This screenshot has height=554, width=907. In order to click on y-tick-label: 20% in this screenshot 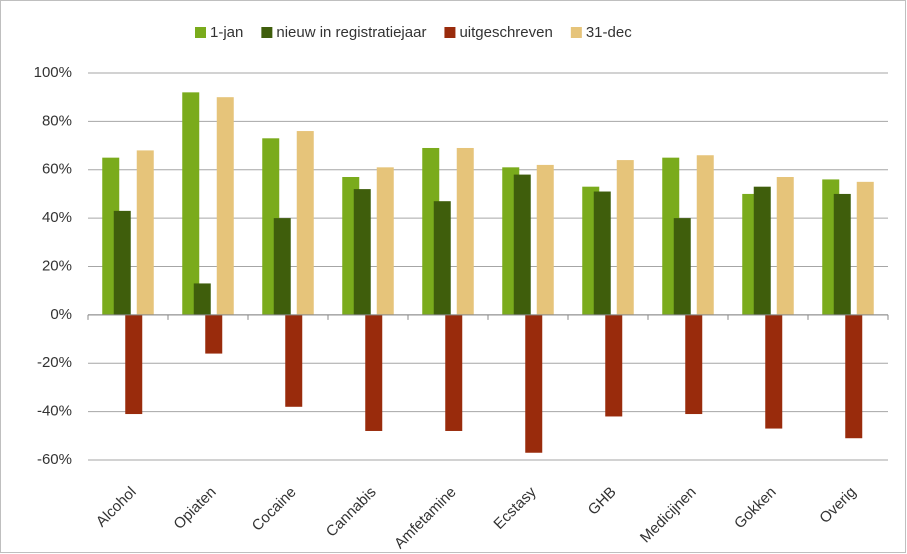, I will do `click(57, 265)`.